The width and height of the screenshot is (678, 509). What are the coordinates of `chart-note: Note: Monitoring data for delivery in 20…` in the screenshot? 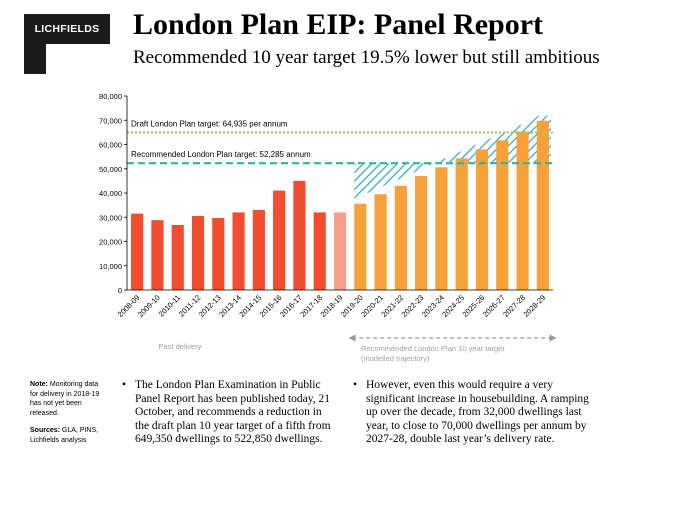 It's located at (68, 412).